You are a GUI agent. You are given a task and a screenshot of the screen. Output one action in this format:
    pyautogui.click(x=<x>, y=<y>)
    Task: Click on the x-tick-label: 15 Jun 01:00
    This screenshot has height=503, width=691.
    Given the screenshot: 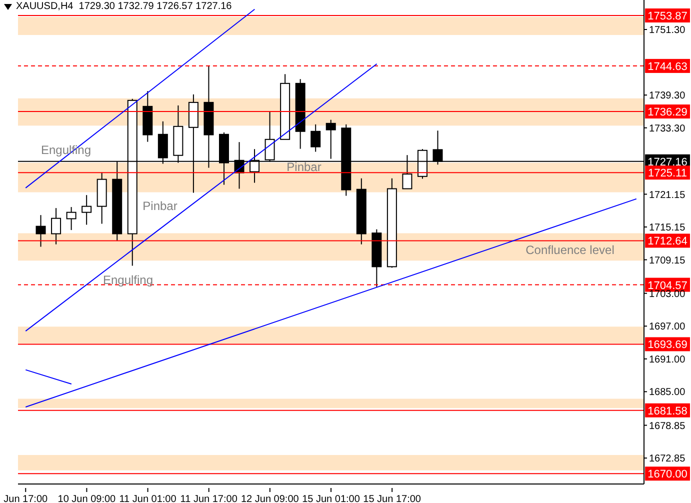 What is the action you would take?
    pyautogui.click(x=331, y=498)
    